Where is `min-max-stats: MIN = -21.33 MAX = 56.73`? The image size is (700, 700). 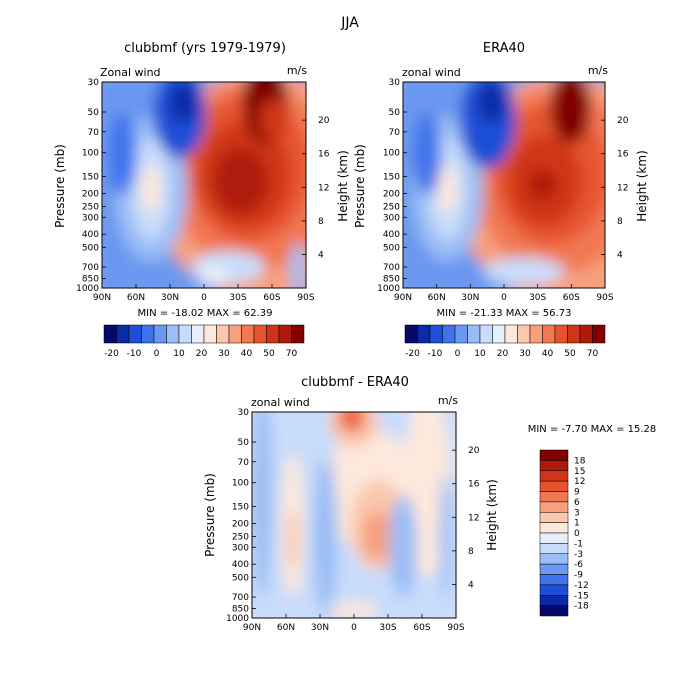 min-max-stats: MIN = -21.33 MAX = 56.73 is located at coordinates (504, 313).